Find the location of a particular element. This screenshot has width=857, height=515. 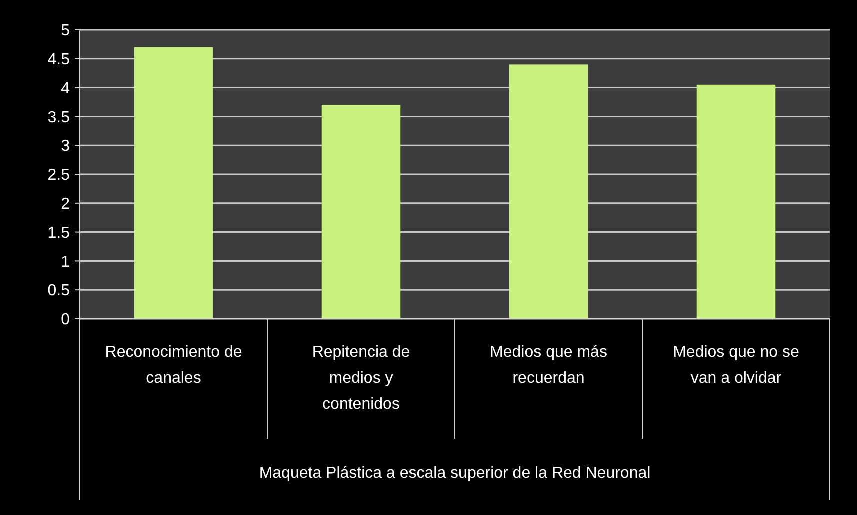

y-tick-label: 4 is located at coordinates (65, 89).